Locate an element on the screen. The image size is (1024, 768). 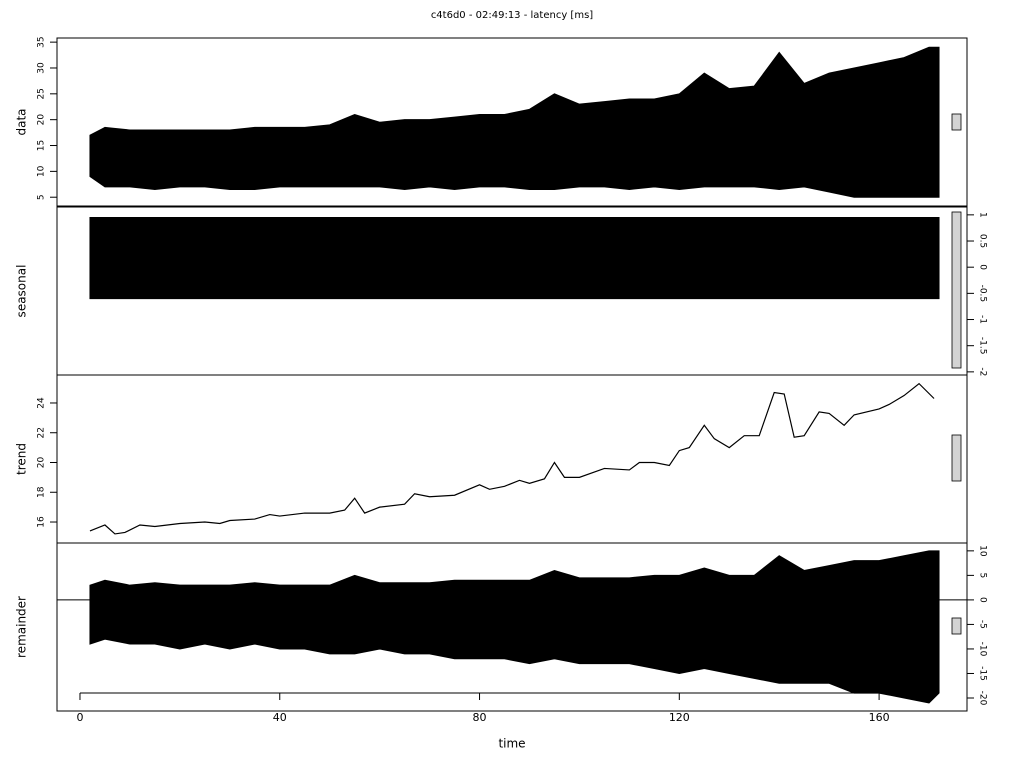
scale-bars is located at coordinates (956, 374).